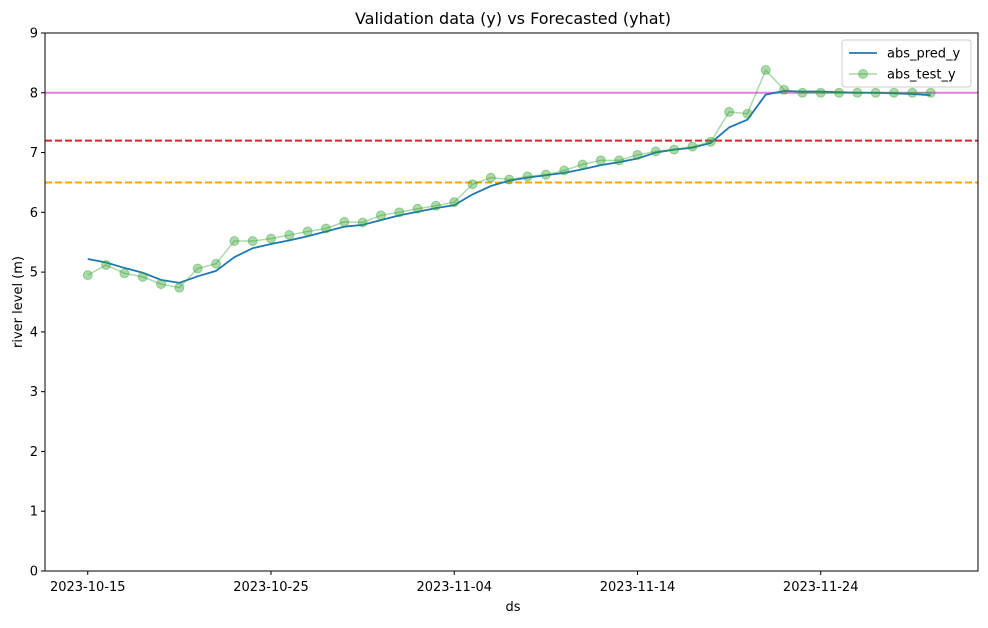 This screenshot has height=628, width=988. What do you see at coordinates (34, 512) in the screenshot?
I see `y-tick-label: 1` at bounding box center [34, 512].